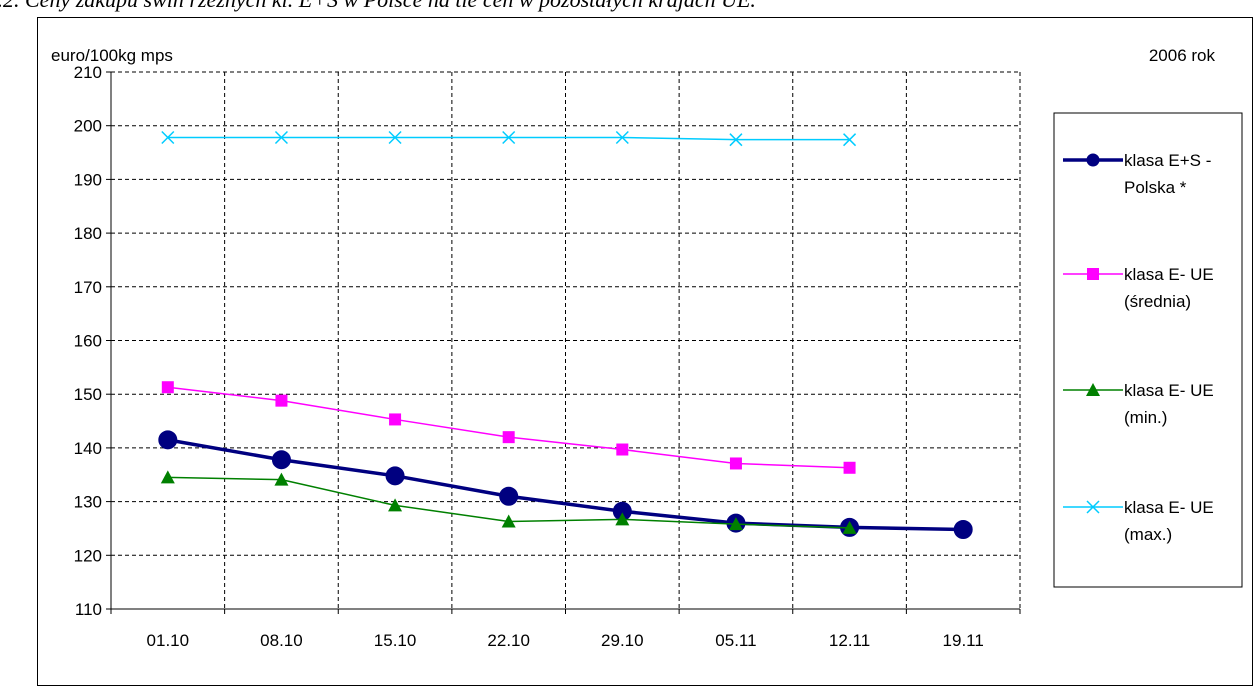 The width and height of the screenshot is (1255, 688). What do you see at coordinates (508, 640) in the screenshot?
I see `x-tick-label: 22.10` at bounding box center [508, 640].